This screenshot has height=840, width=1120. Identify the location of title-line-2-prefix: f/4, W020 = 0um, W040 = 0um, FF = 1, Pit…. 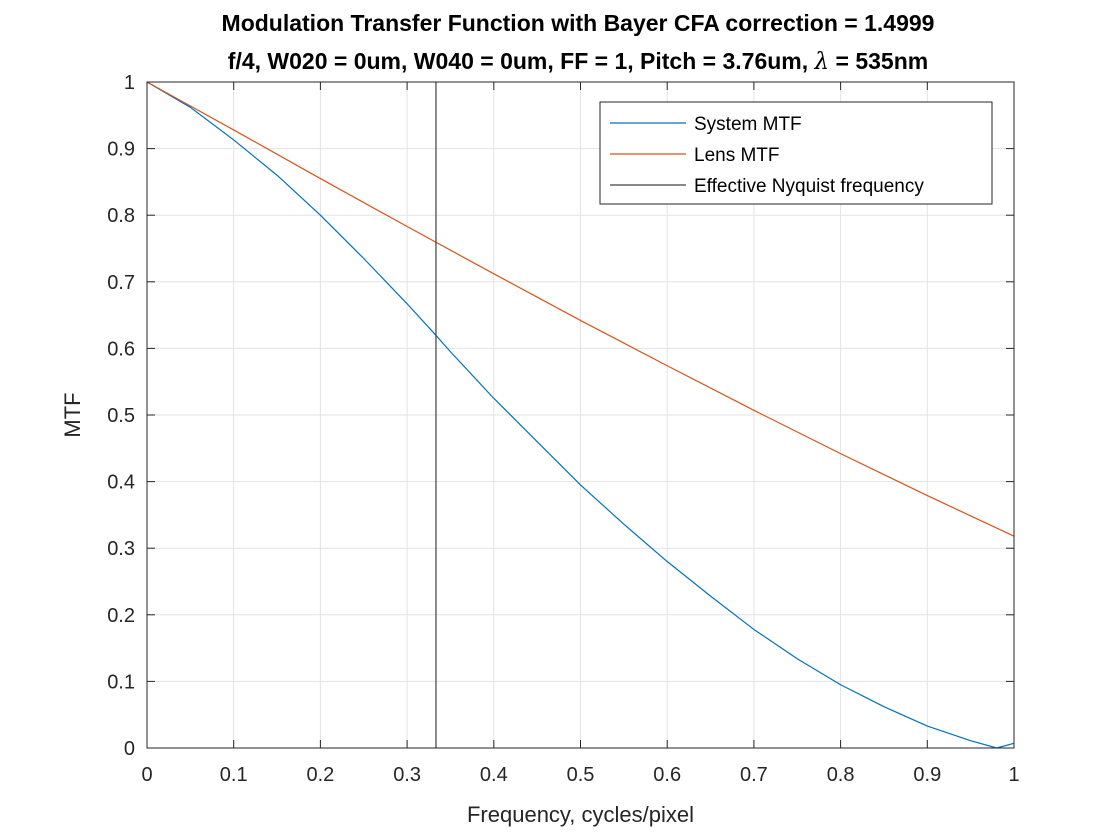
(521, 61).